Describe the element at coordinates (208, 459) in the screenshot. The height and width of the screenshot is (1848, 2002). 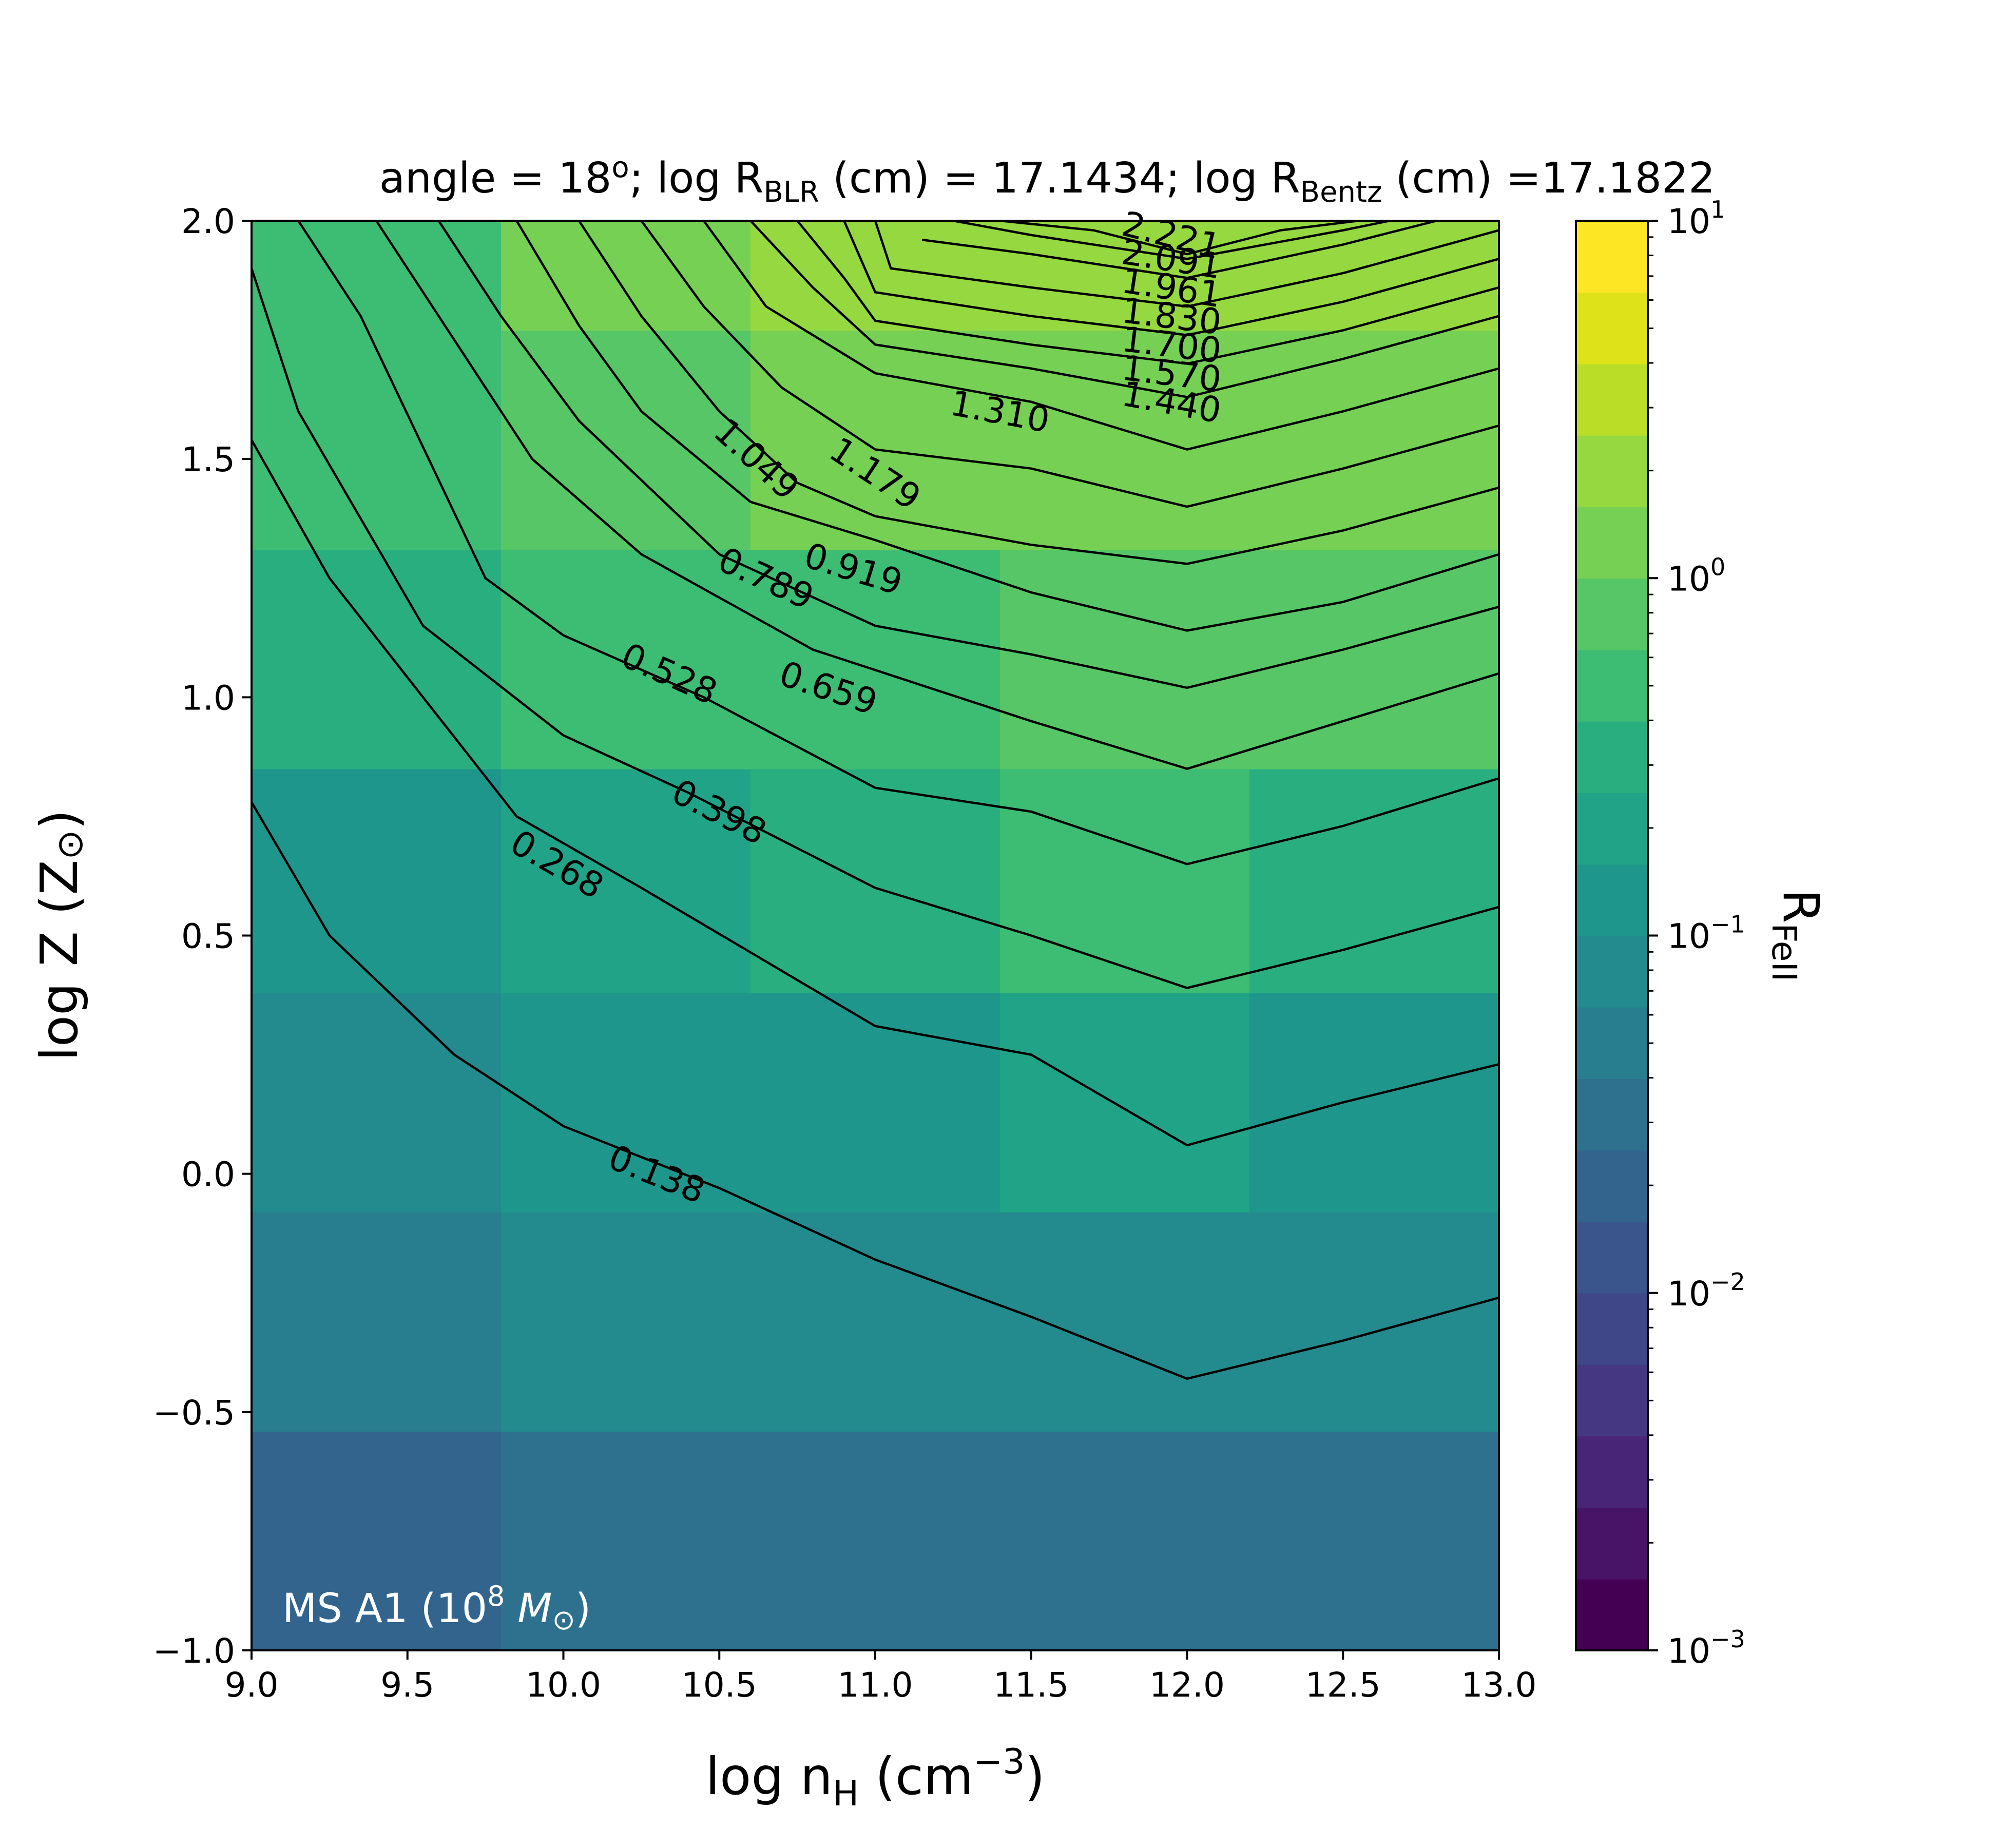
I see `y-tick-label: 1.5` at that location.